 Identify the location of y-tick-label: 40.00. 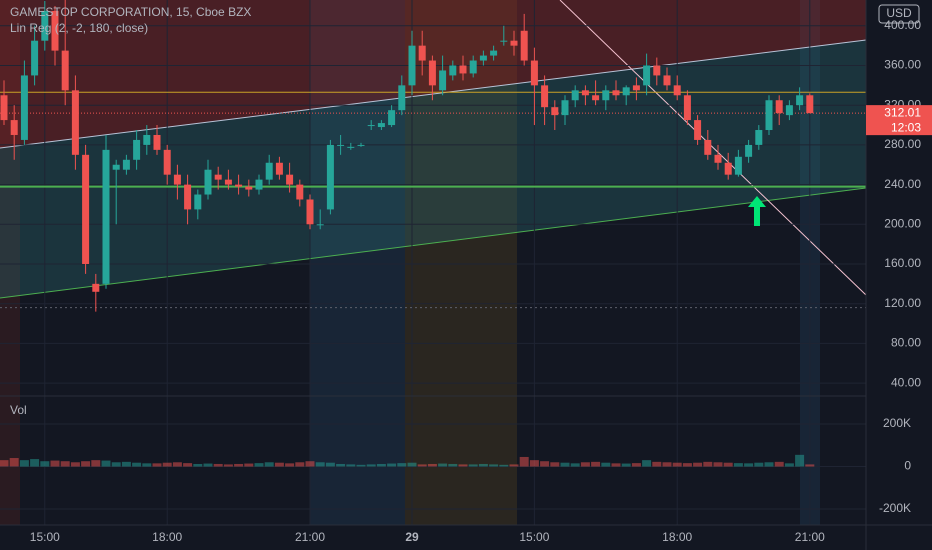
(906, 382).